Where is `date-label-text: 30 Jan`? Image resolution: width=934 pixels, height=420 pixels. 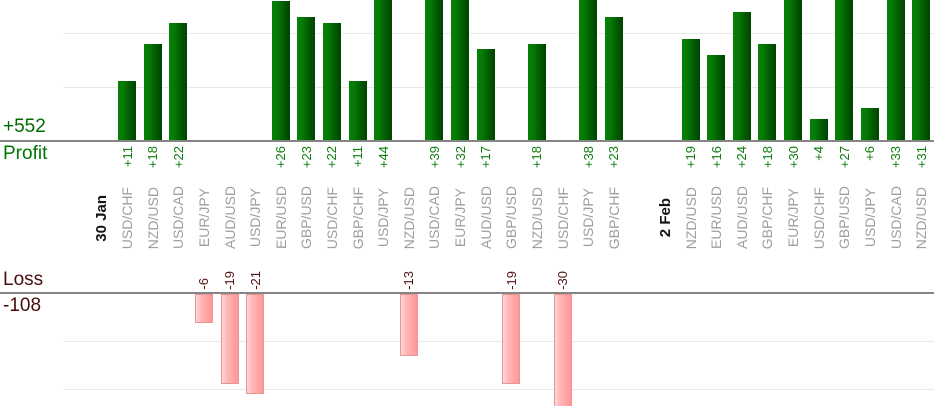
date-label-text: 30 Jan is located at coordinates (101, 218).